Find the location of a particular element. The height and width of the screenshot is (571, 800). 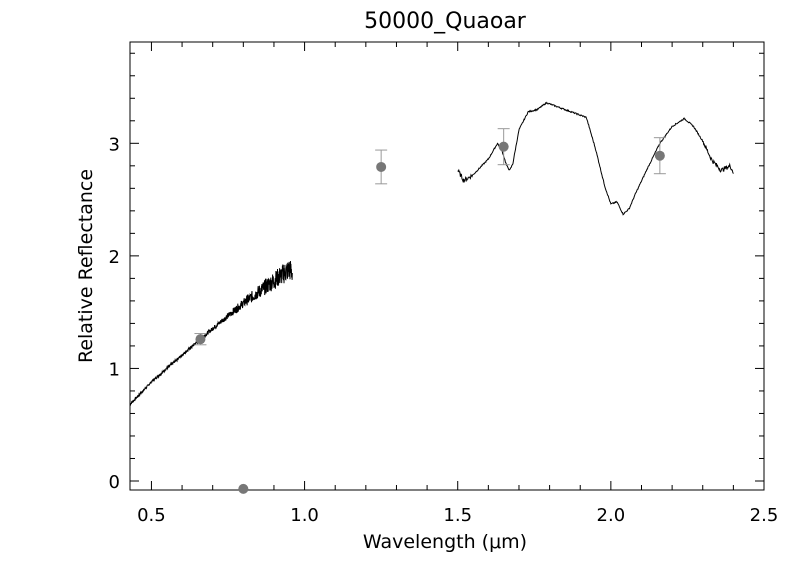

nir-spectrum-line is located at coordinates (595, 158).